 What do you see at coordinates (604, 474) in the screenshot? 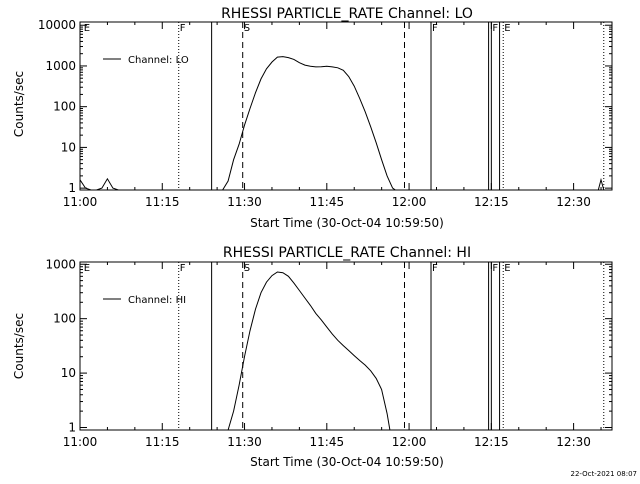
I see `footer-timestamp: 22-Oct-2021 08:07` at bounding box center [604, 474].